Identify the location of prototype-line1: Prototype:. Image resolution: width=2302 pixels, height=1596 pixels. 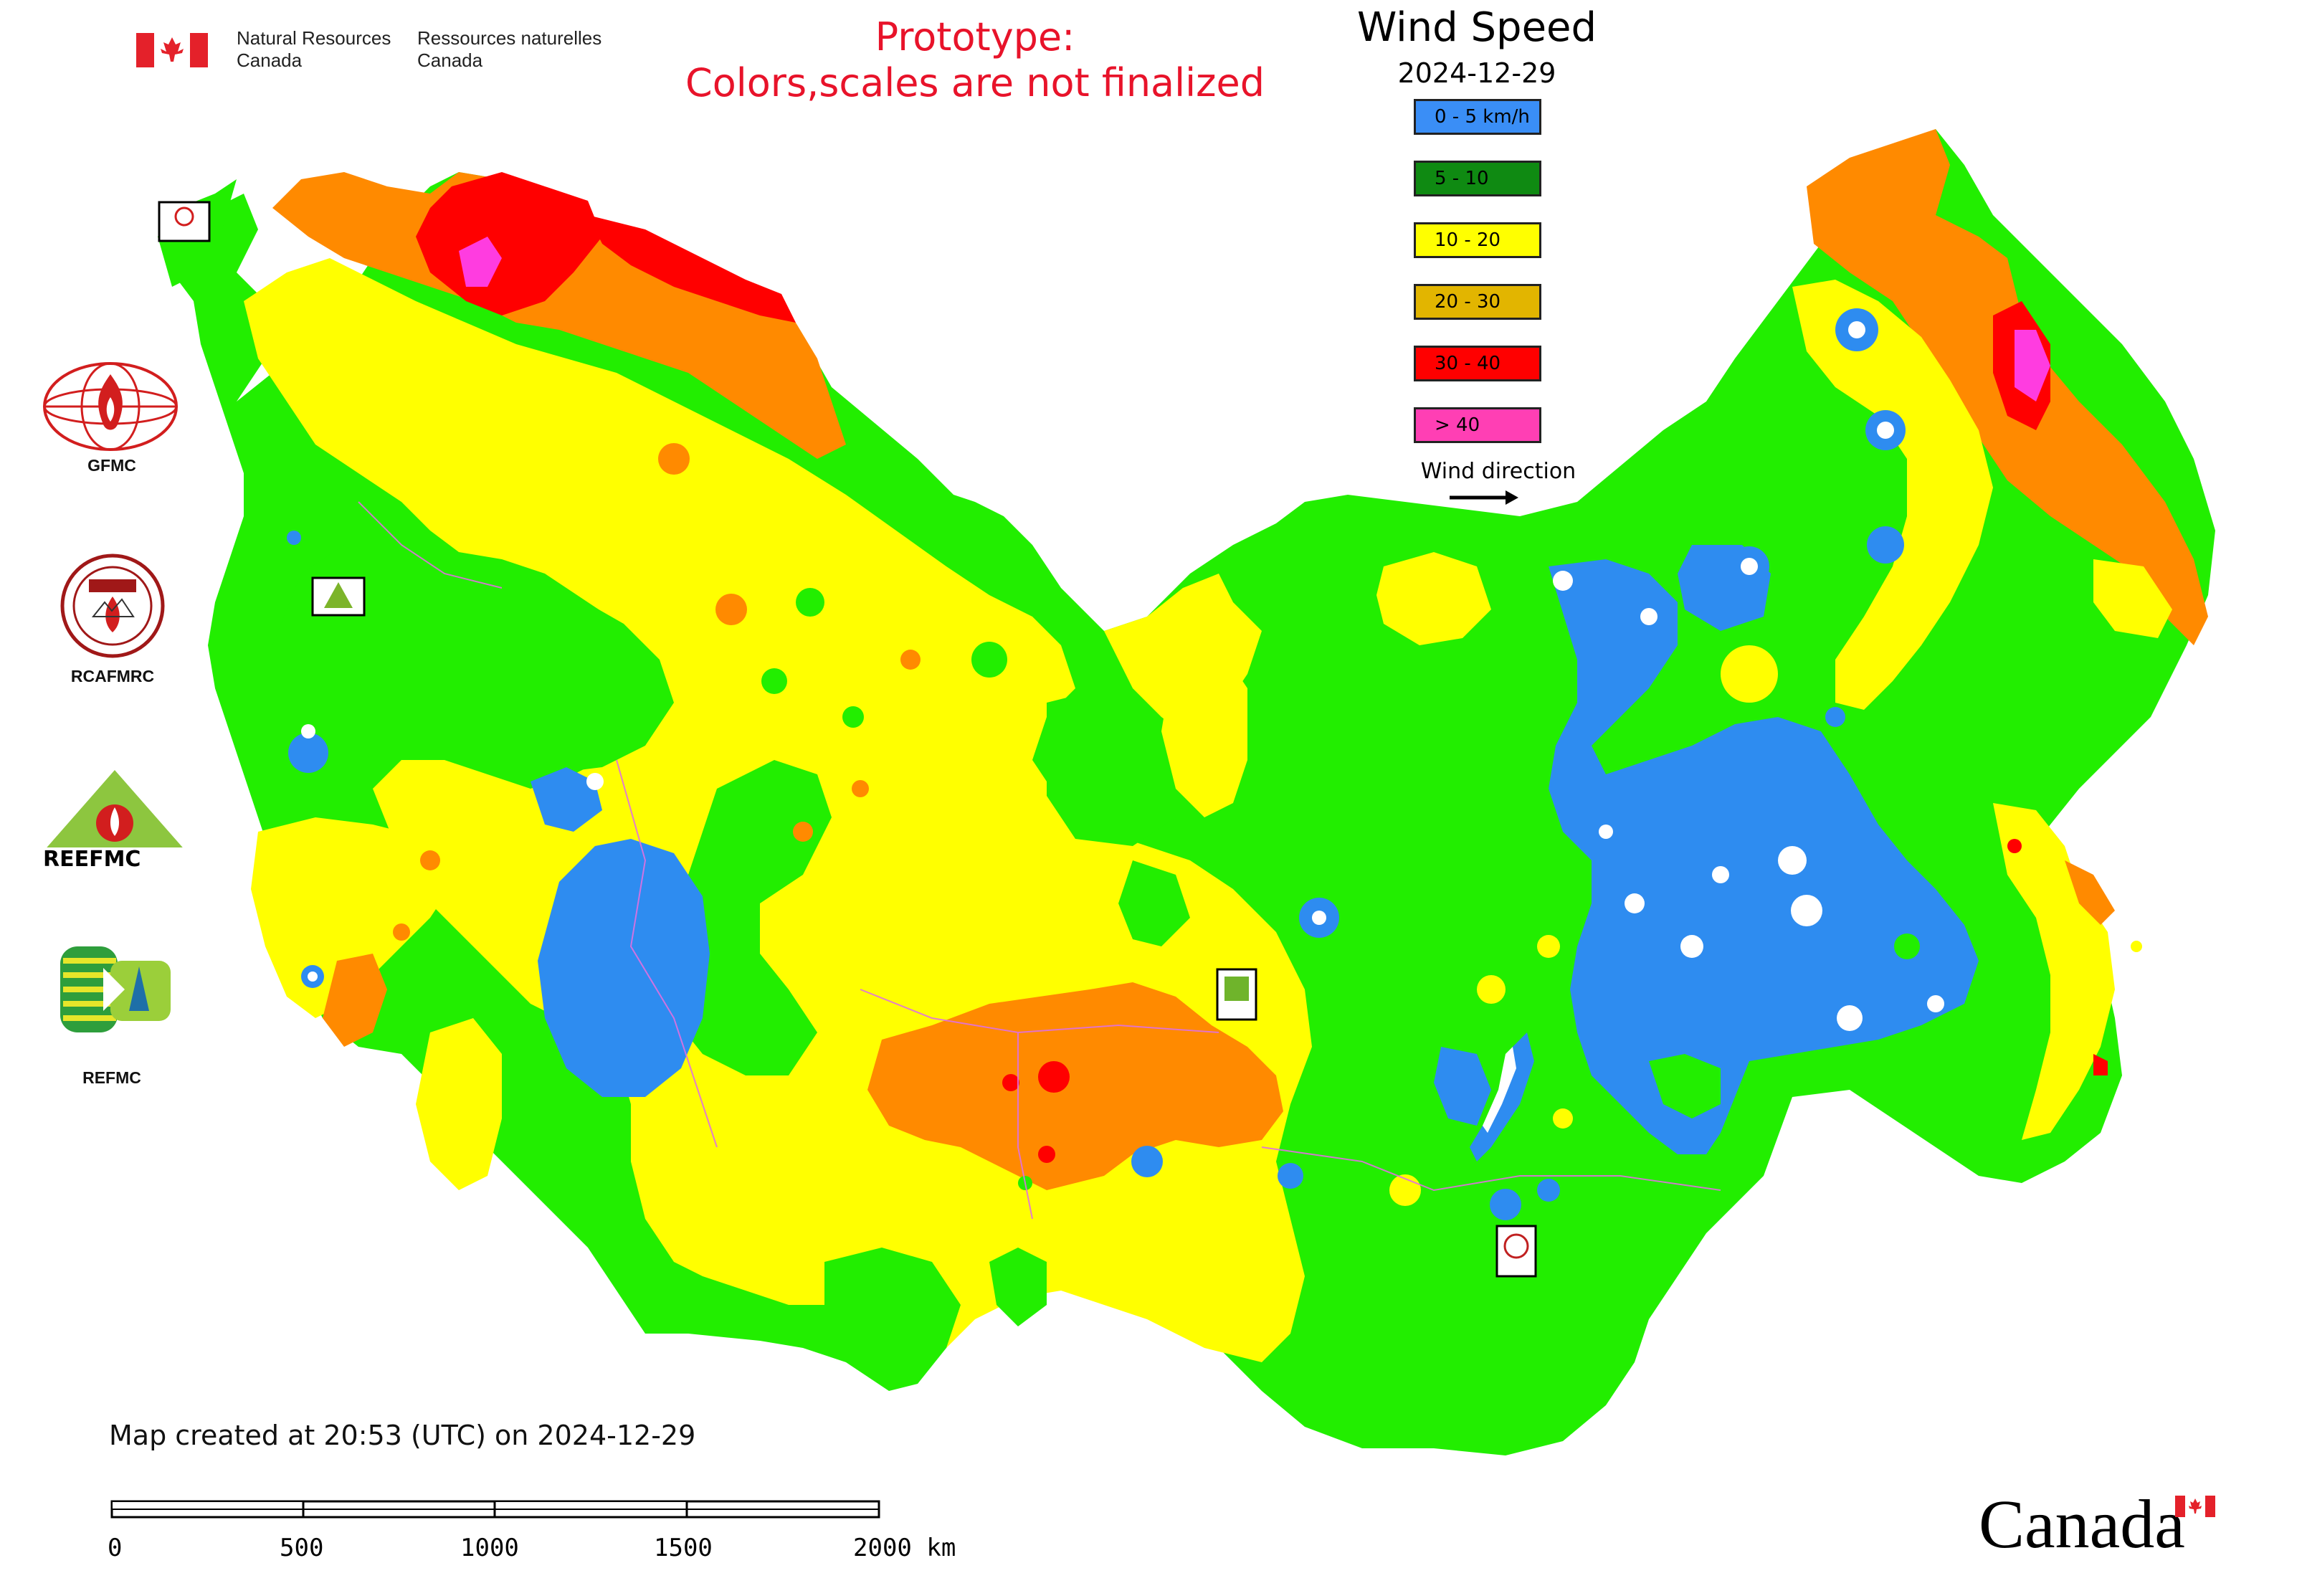
(975, 37).